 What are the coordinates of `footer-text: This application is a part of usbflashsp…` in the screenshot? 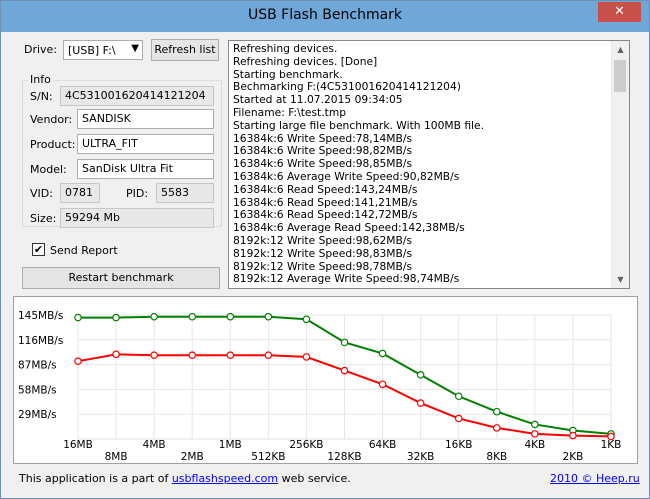 It's located at (185, 478).